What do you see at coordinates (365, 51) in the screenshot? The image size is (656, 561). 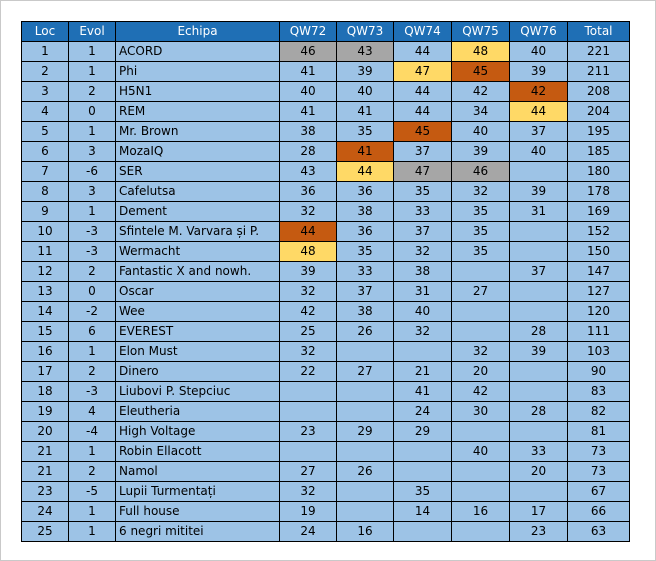 I see `qw73-cell: 43` at bounding box center [365, 51].